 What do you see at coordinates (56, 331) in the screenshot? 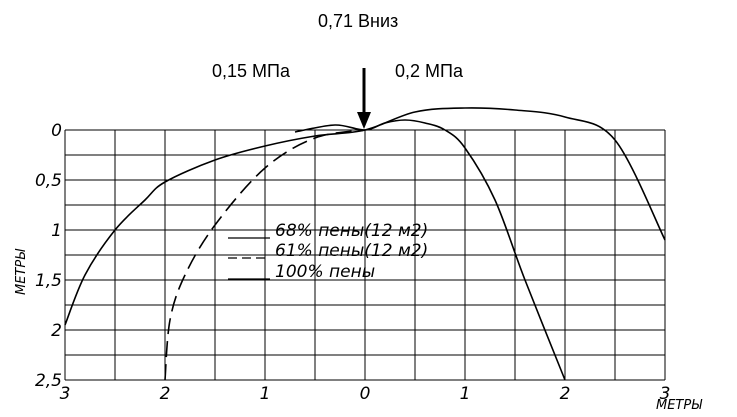
I see `y-tick-label: 2` at bounding box center [56, 331].